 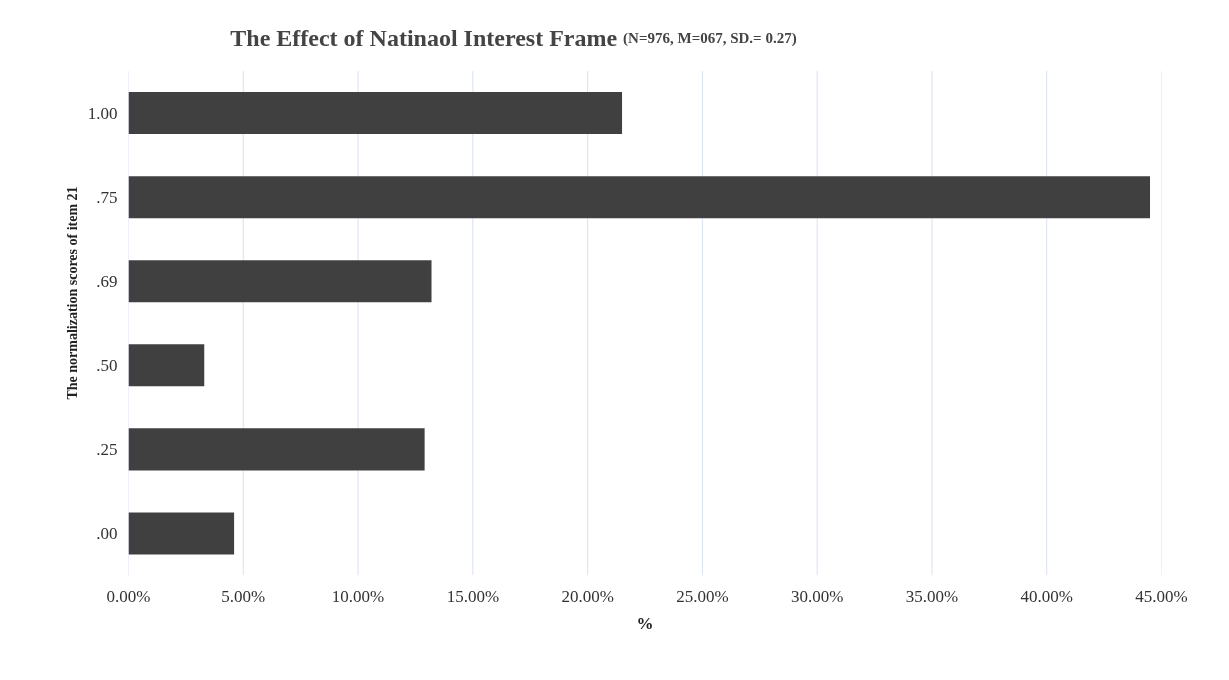 I want to click on x-tick-label: 35.00%, so click(x=932, y=596).